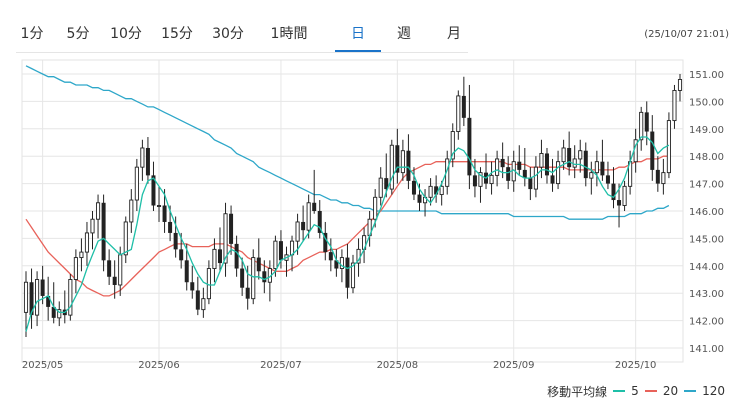 This screenshot has width=743, height=405. I want to click on tab-1: 5分, so click(78, 34).